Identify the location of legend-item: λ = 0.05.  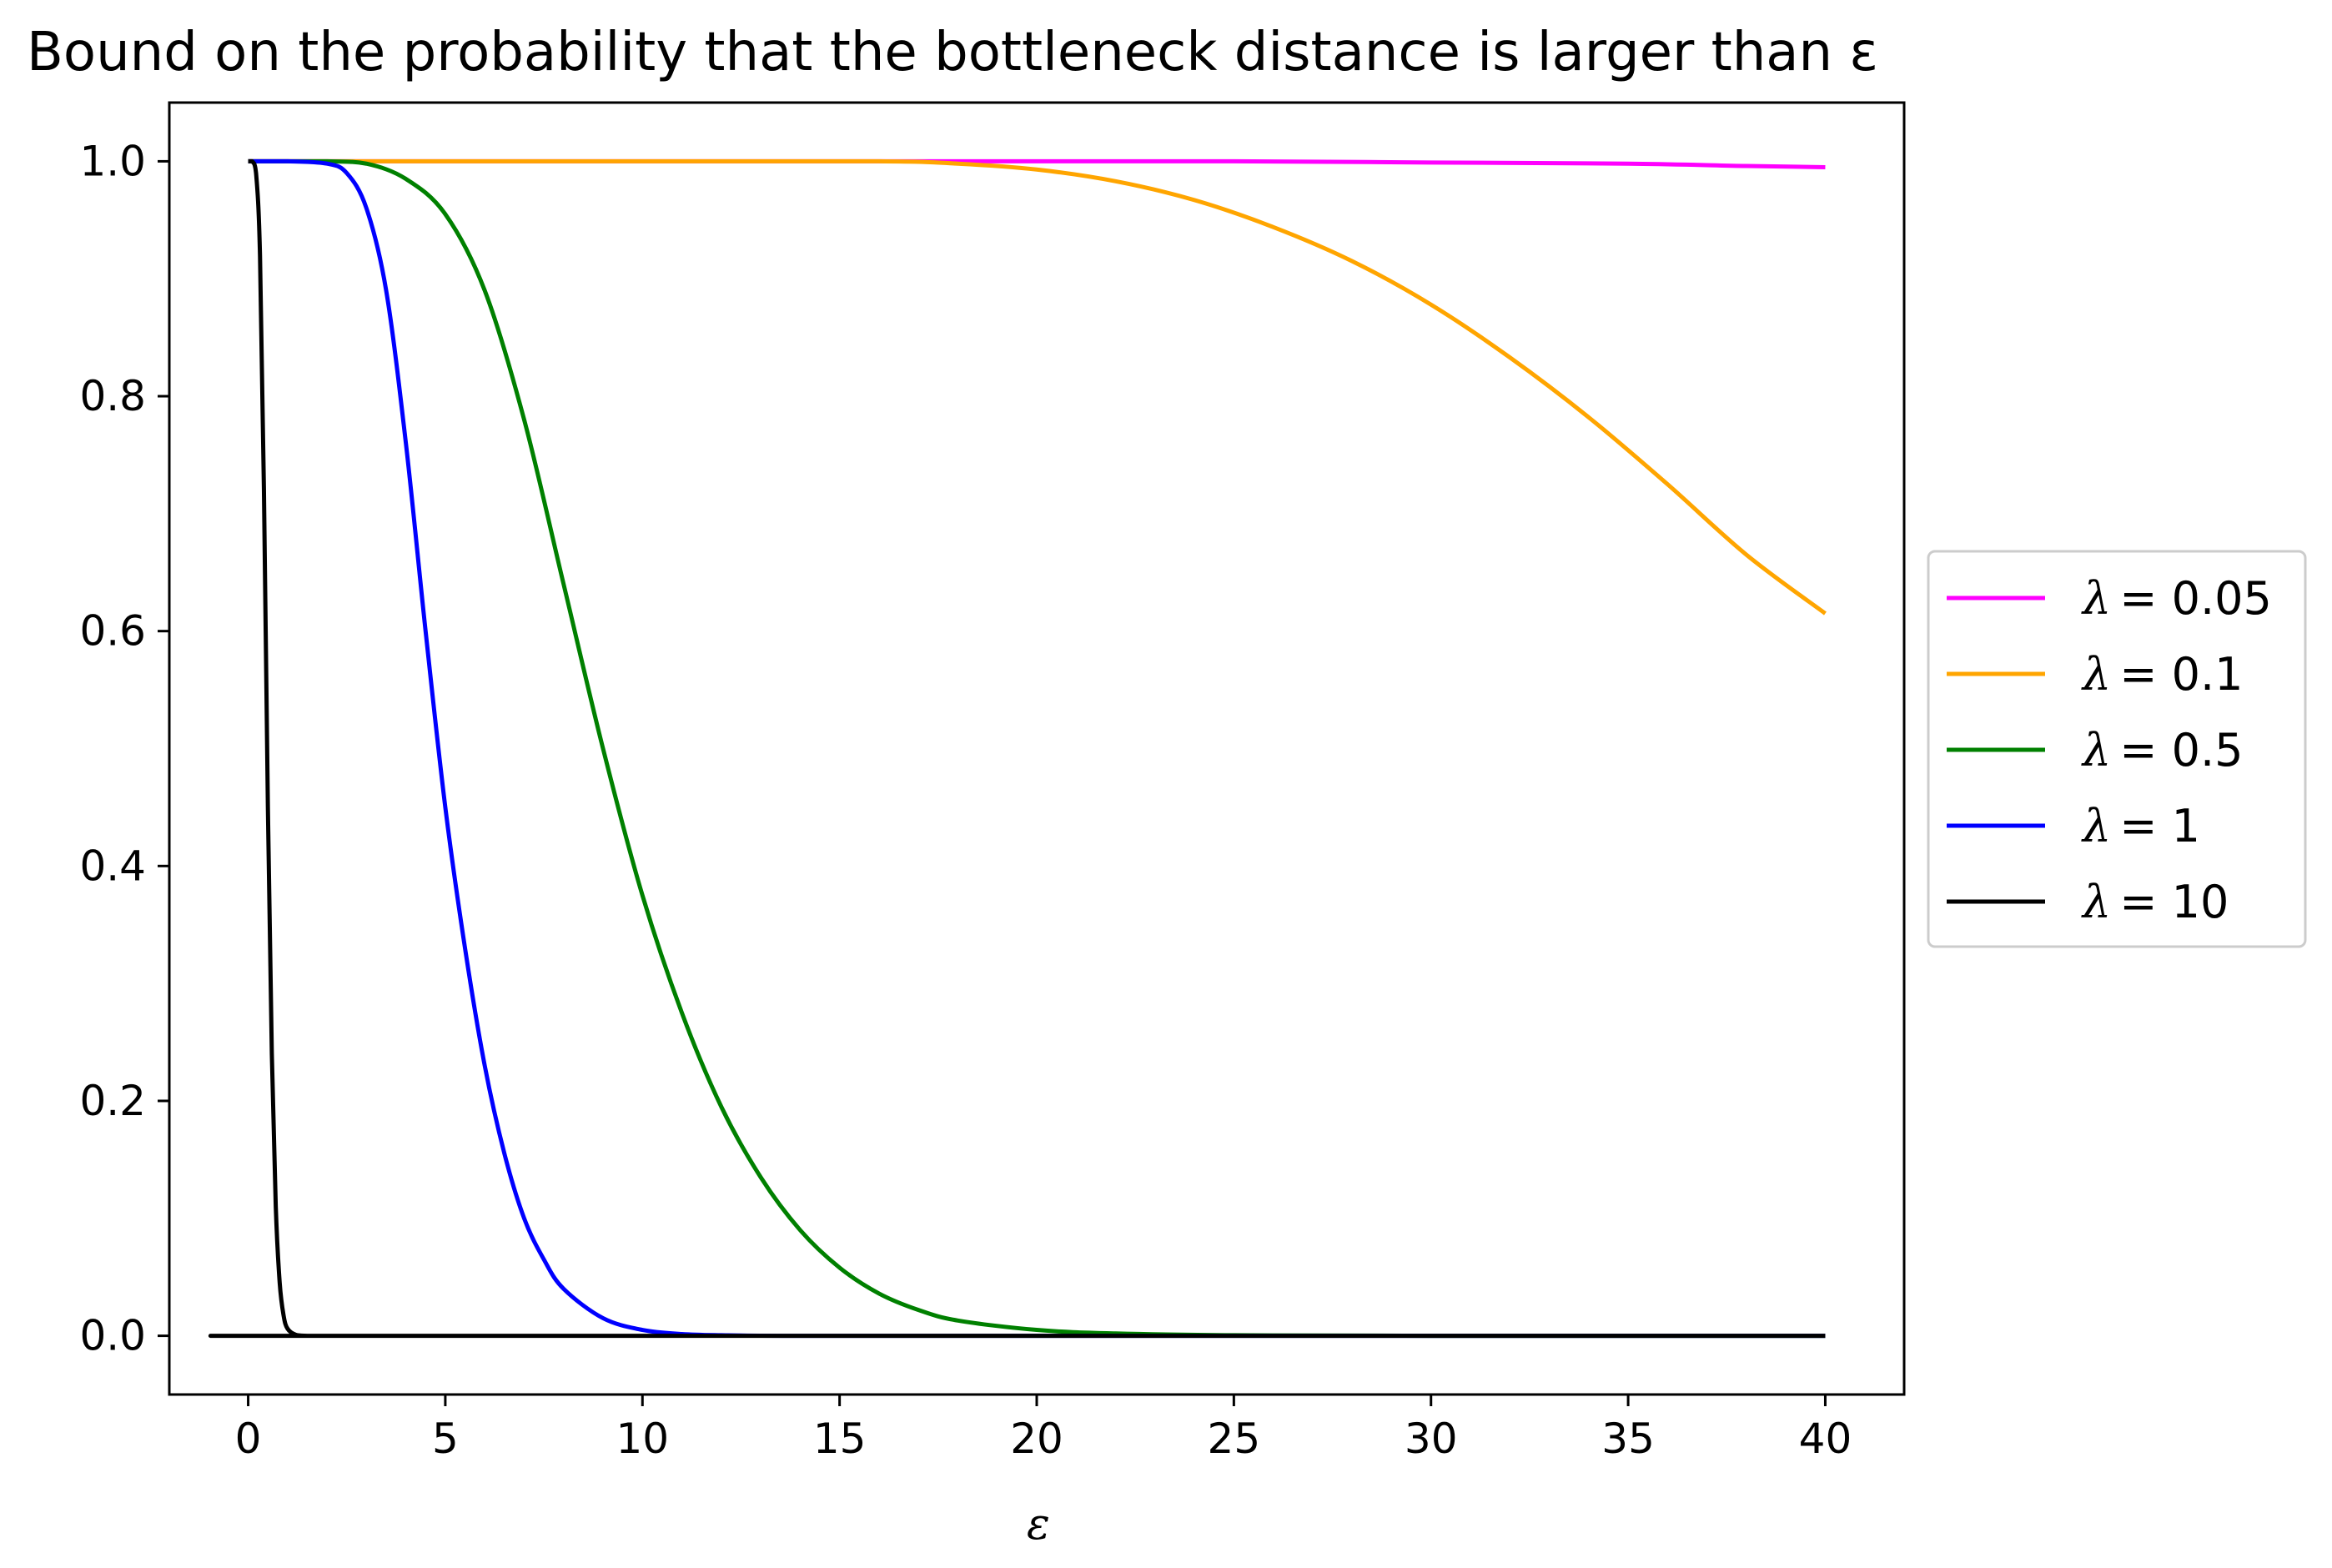
(2109, 598).